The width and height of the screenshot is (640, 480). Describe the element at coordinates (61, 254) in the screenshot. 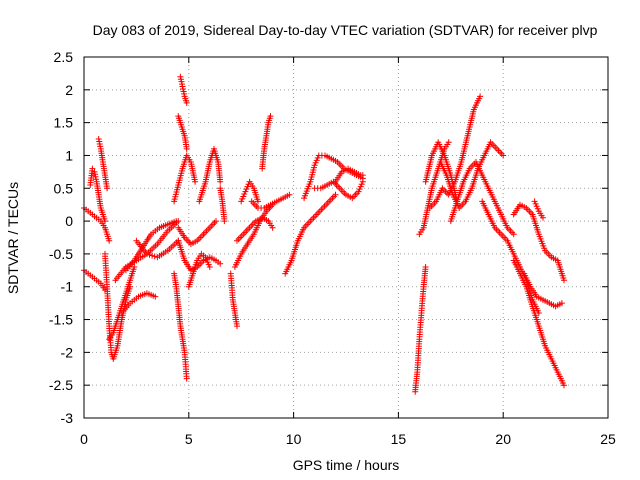

I see `y-tick-label: -0.5` at that location.